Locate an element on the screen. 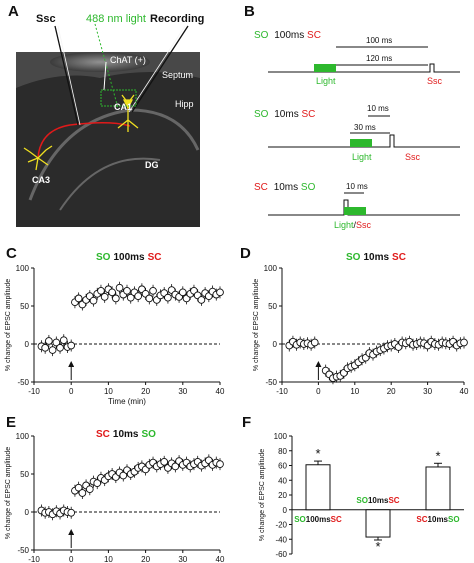 Image resolution: width=474 pixels, height=563 pixels. panel-b-letter: B is located at coordinates (249, 11).